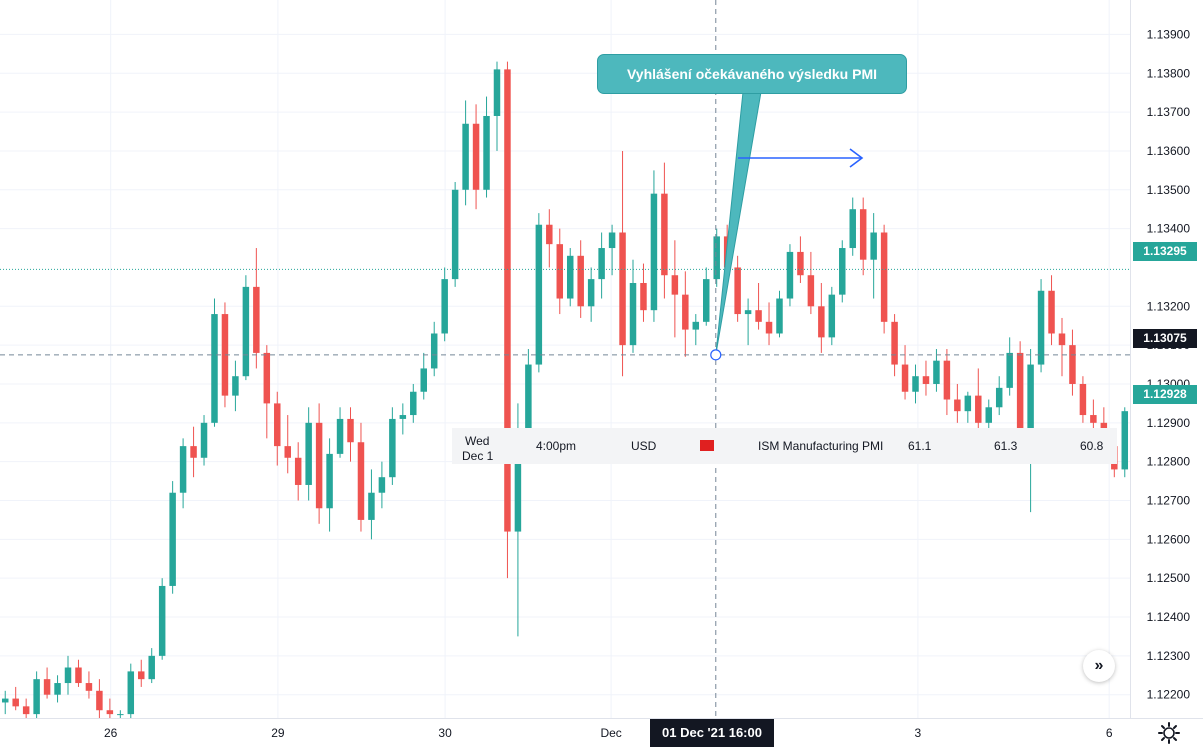 The width and height of the screenshot is (1203, 748). Describe the element at coordinates (1169, 500) in the screenshot. I see `price-tick-label: 1.12700` at that location.